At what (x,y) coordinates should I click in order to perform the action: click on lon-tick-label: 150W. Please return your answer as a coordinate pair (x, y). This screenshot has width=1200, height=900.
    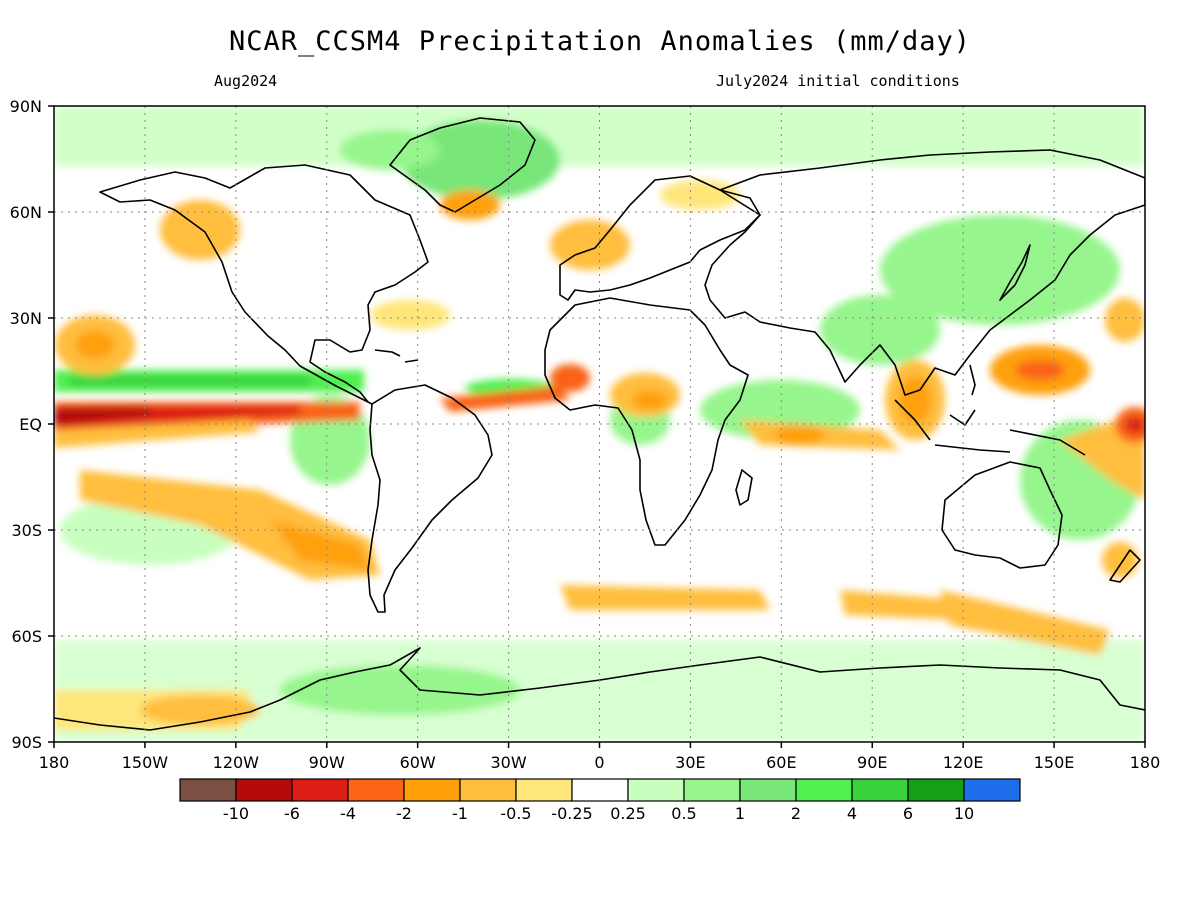
    Looking at the image, I should click on (145, 762).